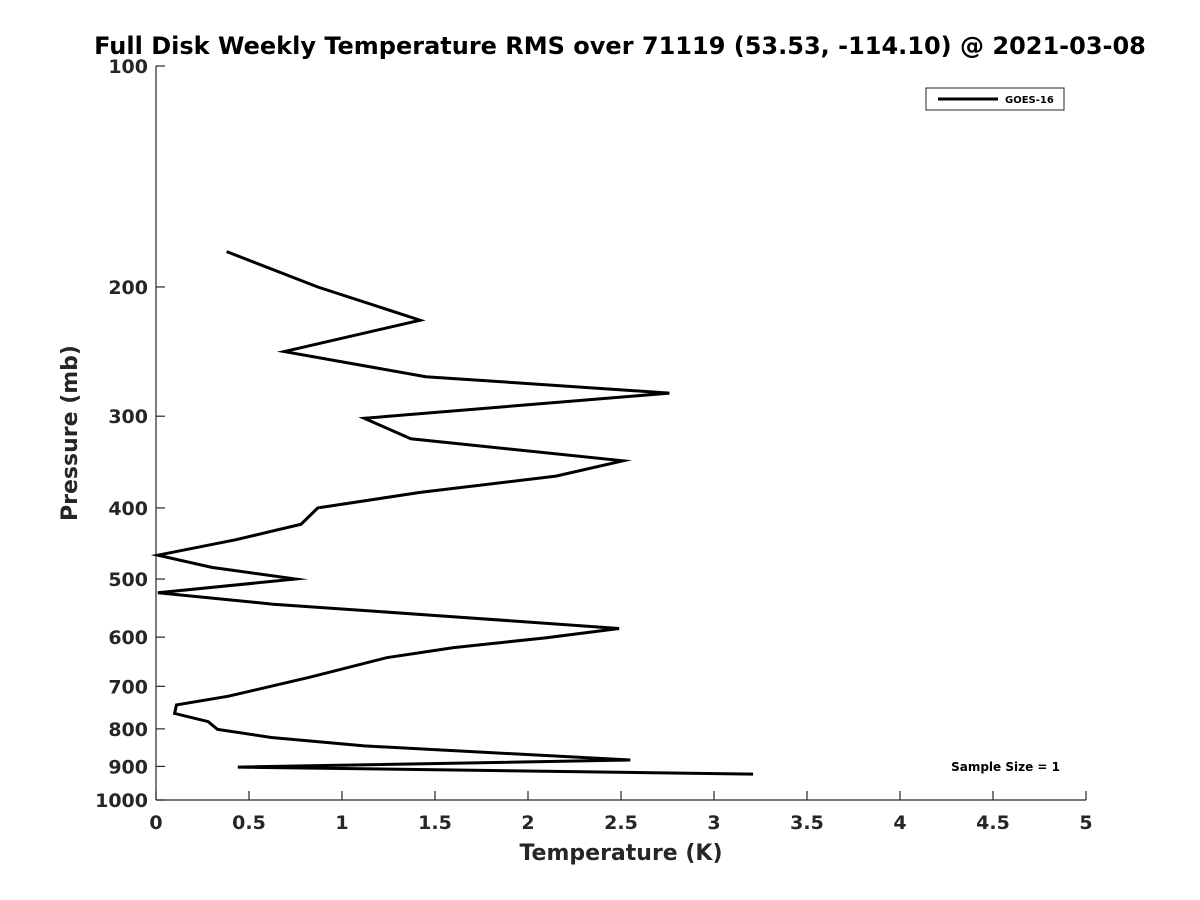 The width and height of the screenshot is (1200, 900). I want to click on y-tick-label: 1000, so click(121, 801).